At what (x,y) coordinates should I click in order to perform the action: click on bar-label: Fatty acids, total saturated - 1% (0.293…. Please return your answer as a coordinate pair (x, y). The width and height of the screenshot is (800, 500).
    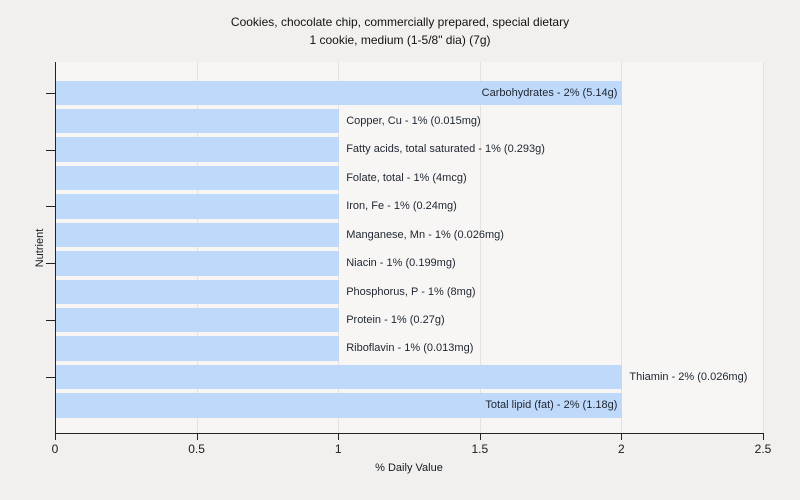
    Looking at the image, I should click on (445, 149).